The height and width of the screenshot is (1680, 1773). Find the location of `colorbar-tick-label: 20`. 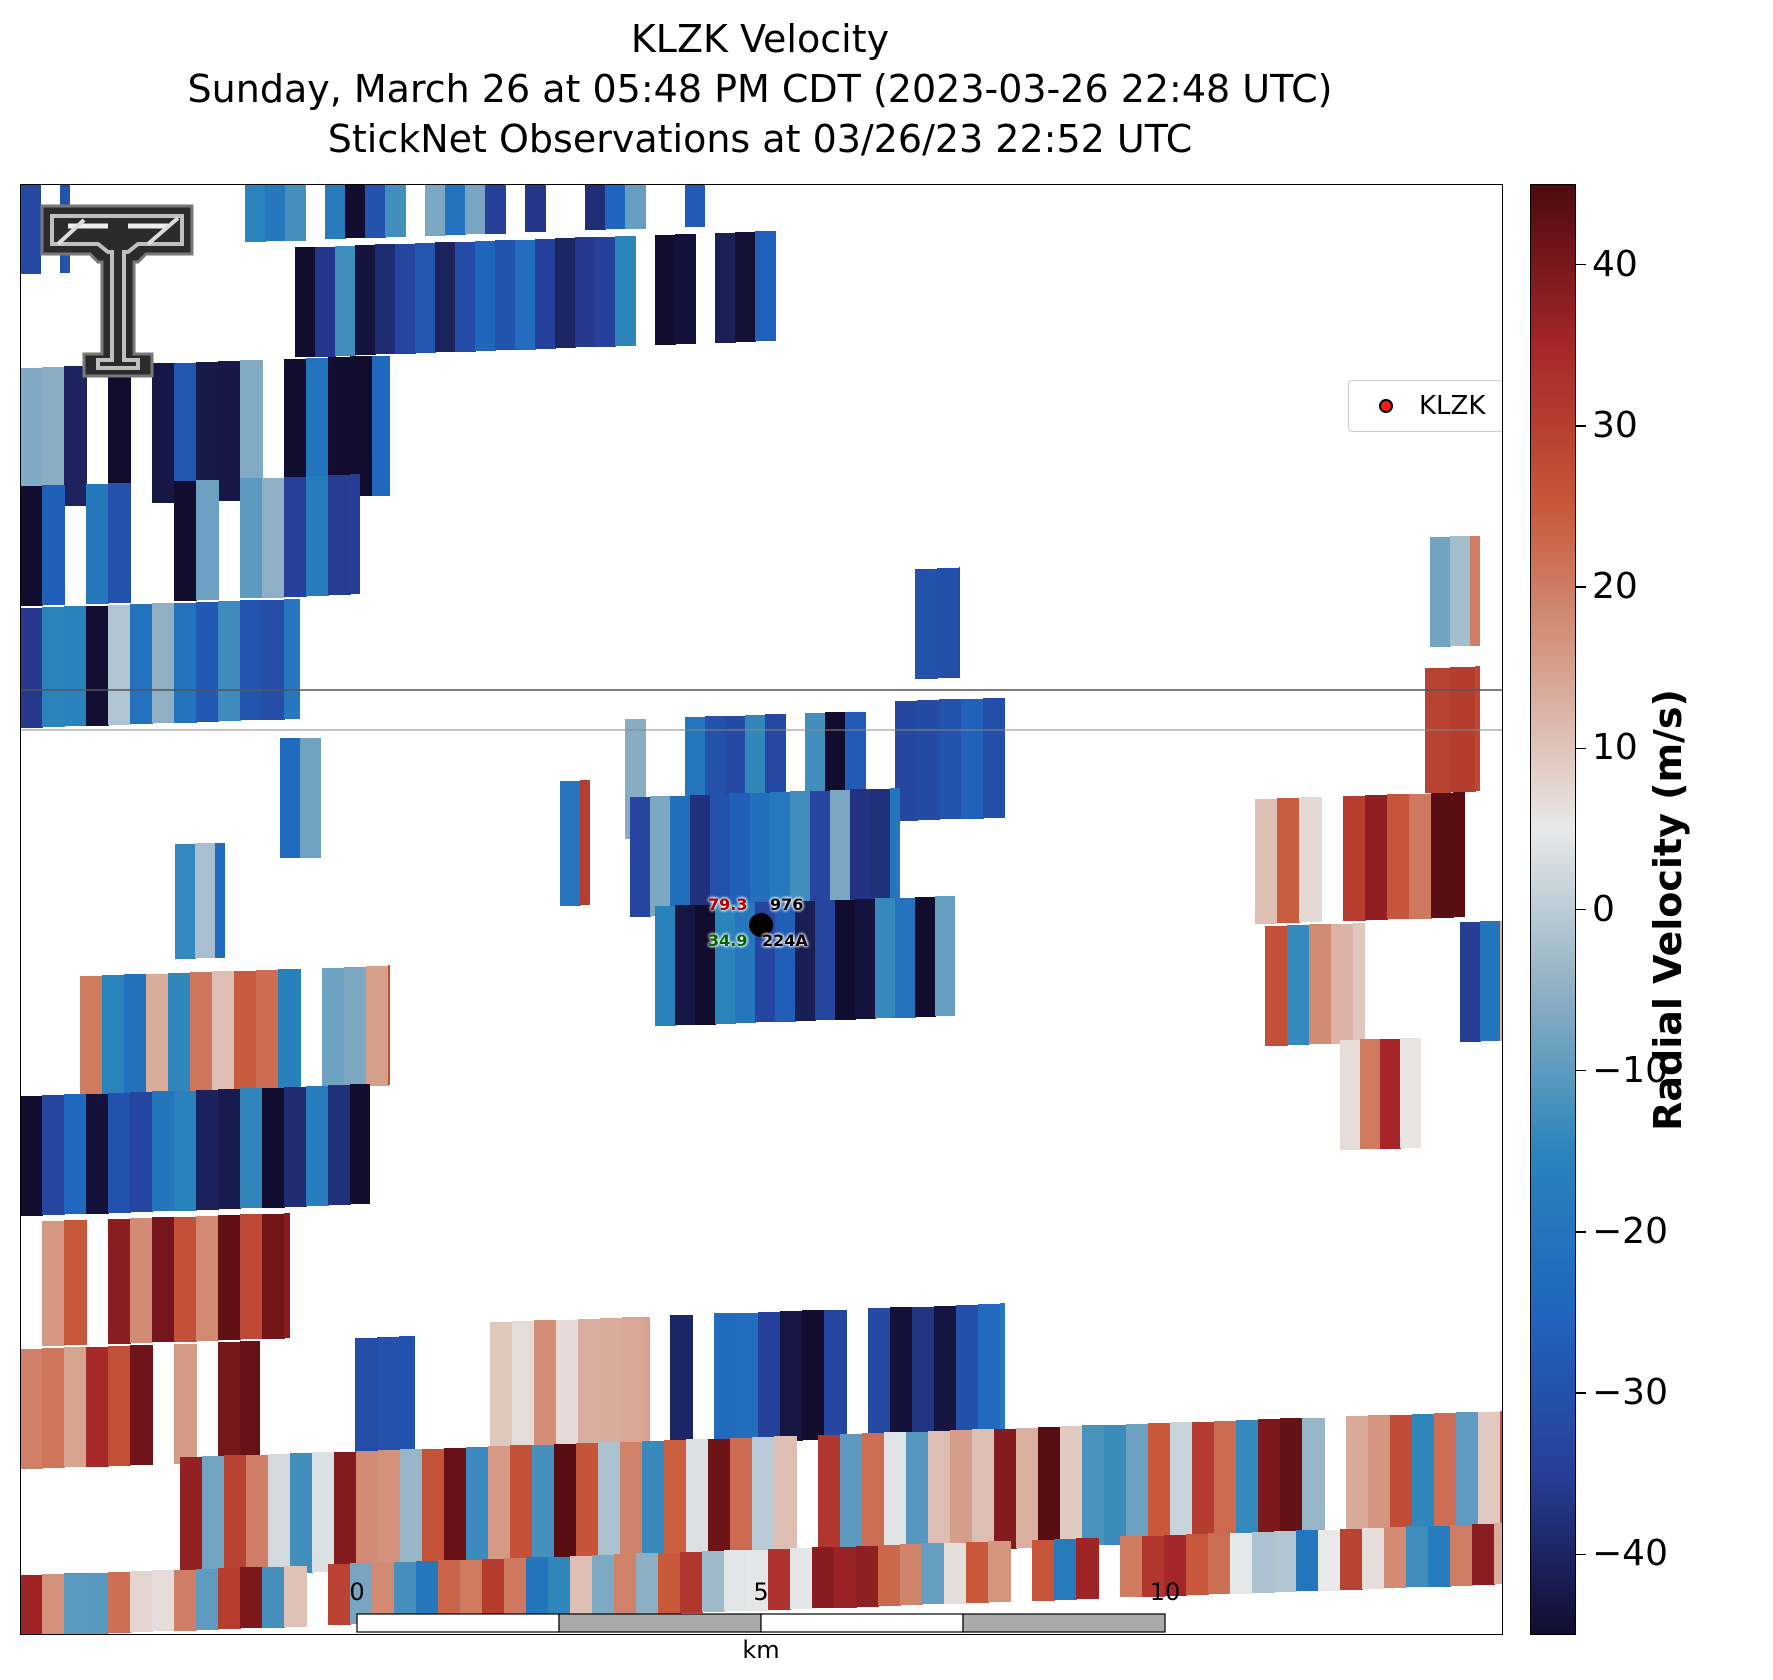

colorbar-tick-label: 20 is located at coordinates (1615, 587).